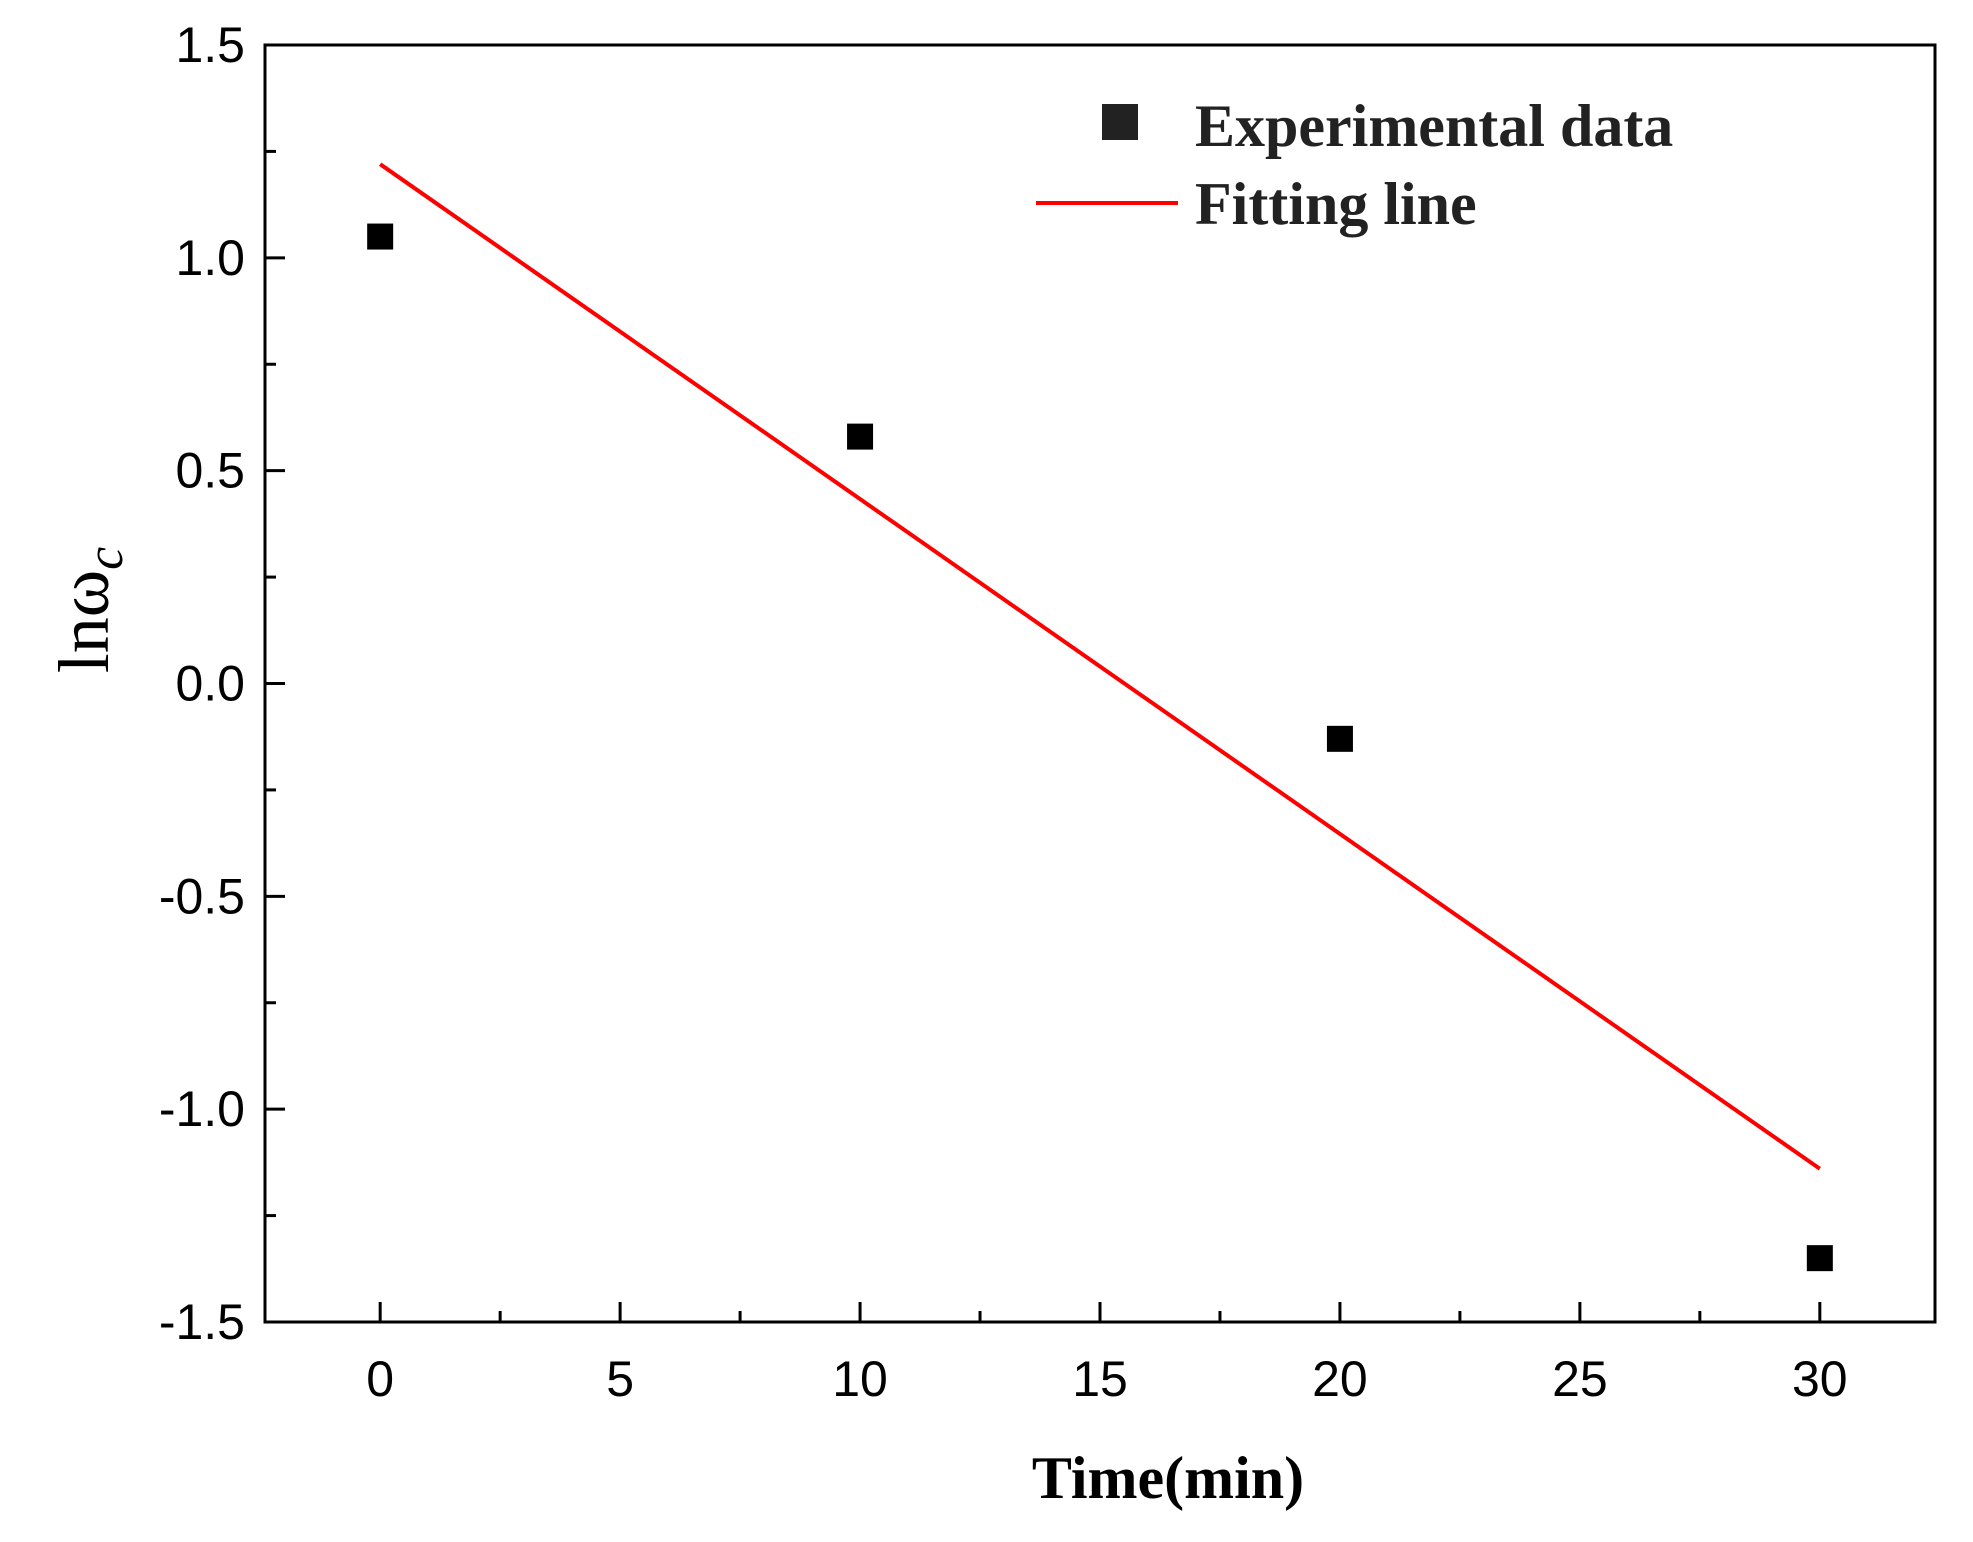 Image resolution: width=1973 pixels, height=1542 pixels. I want to click on y-tick-label: -1.5, so click(202, 1322).